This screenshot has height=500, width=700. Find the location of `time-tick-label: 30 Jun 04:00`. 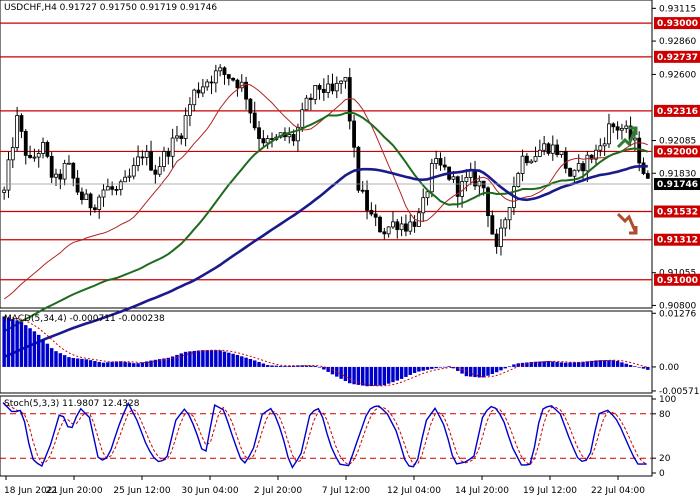

time-tick-label: 30 Jun 04:00 is located at coordinates (209, 491).